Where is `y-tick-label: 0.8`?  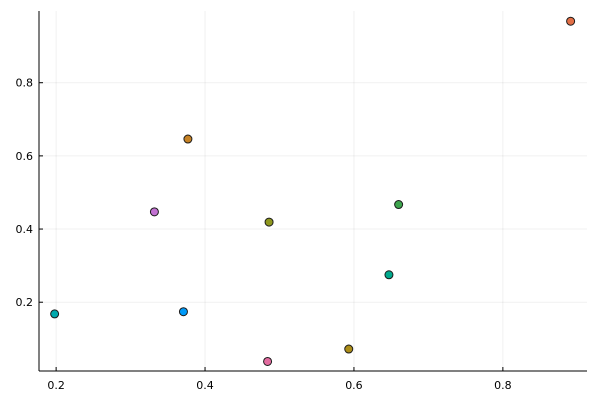
y-tick-label: 0.8 is located at coordinates (25, 83).